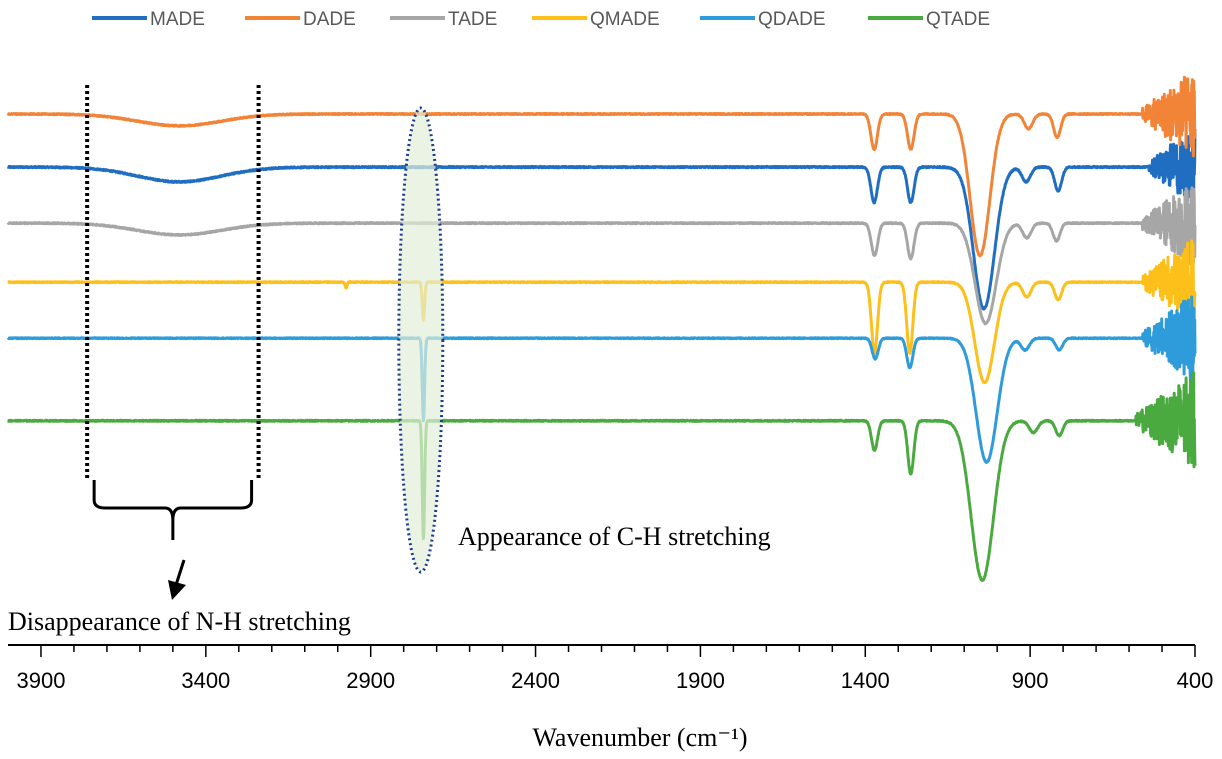 Image resolution: width=1222 pixels, height=759 pixels. I want to click on nh-region-brace, so click(173, 510).